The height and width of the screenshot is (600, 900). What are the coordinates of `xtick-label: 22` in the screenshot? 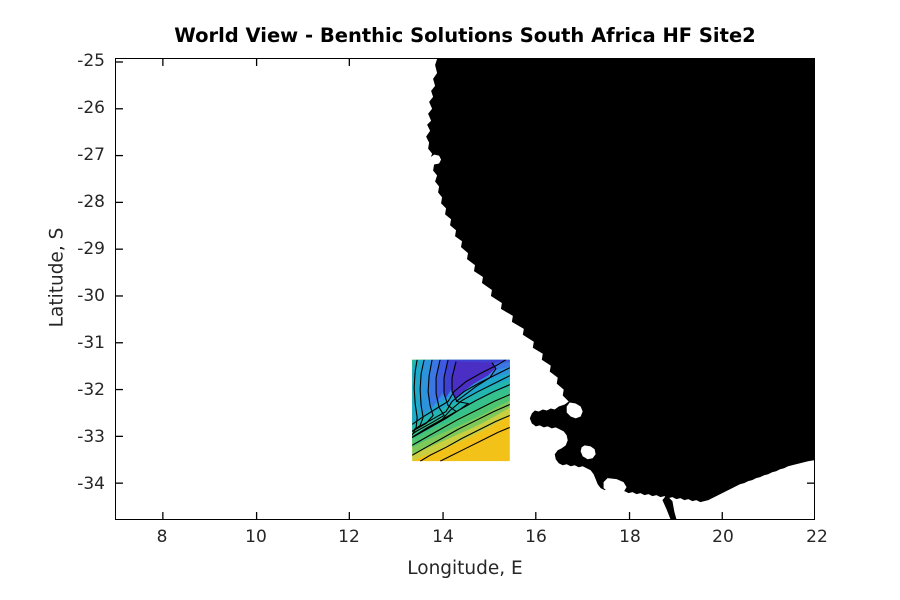 It's located at (817, 537).